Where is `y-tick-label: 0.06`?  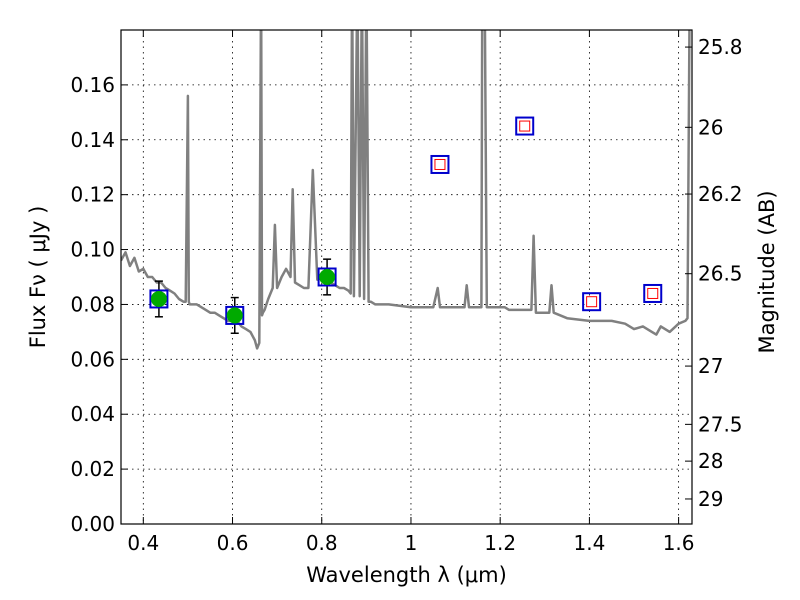 y-tick-label: 0.06 is located at coordinates (92, 359).